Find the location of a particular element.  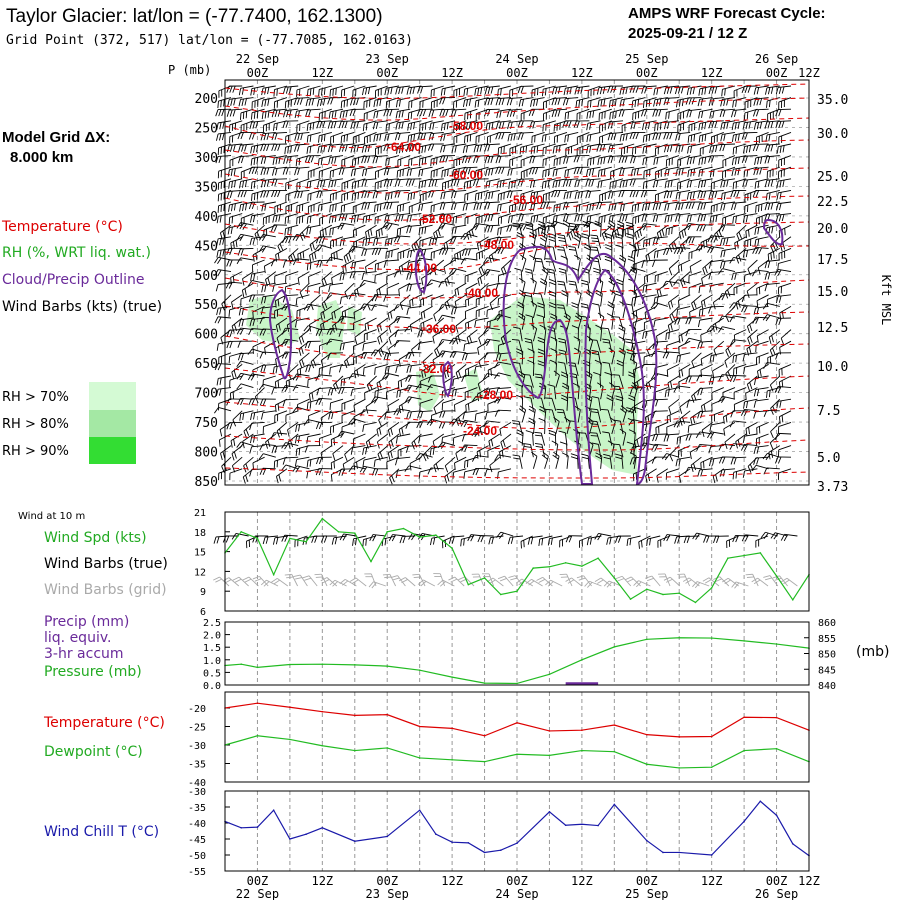

rh-shaded-area is located at coordinates (565, 385).